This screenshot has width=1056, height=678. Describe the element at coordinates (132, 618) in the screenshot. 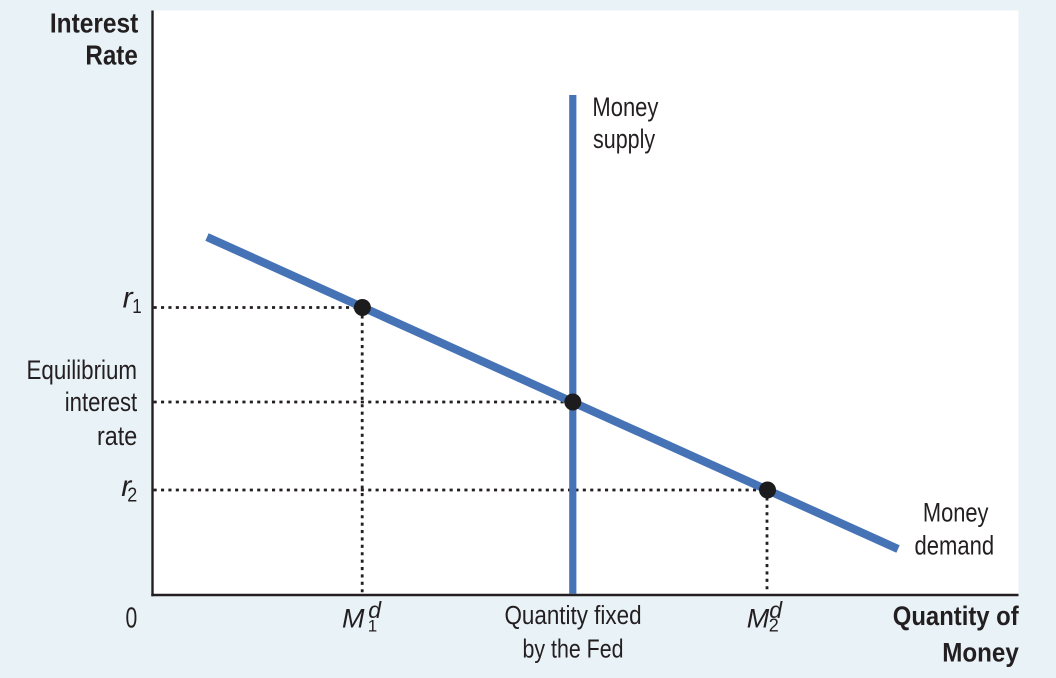

I see `svg-text: 0` at that location.